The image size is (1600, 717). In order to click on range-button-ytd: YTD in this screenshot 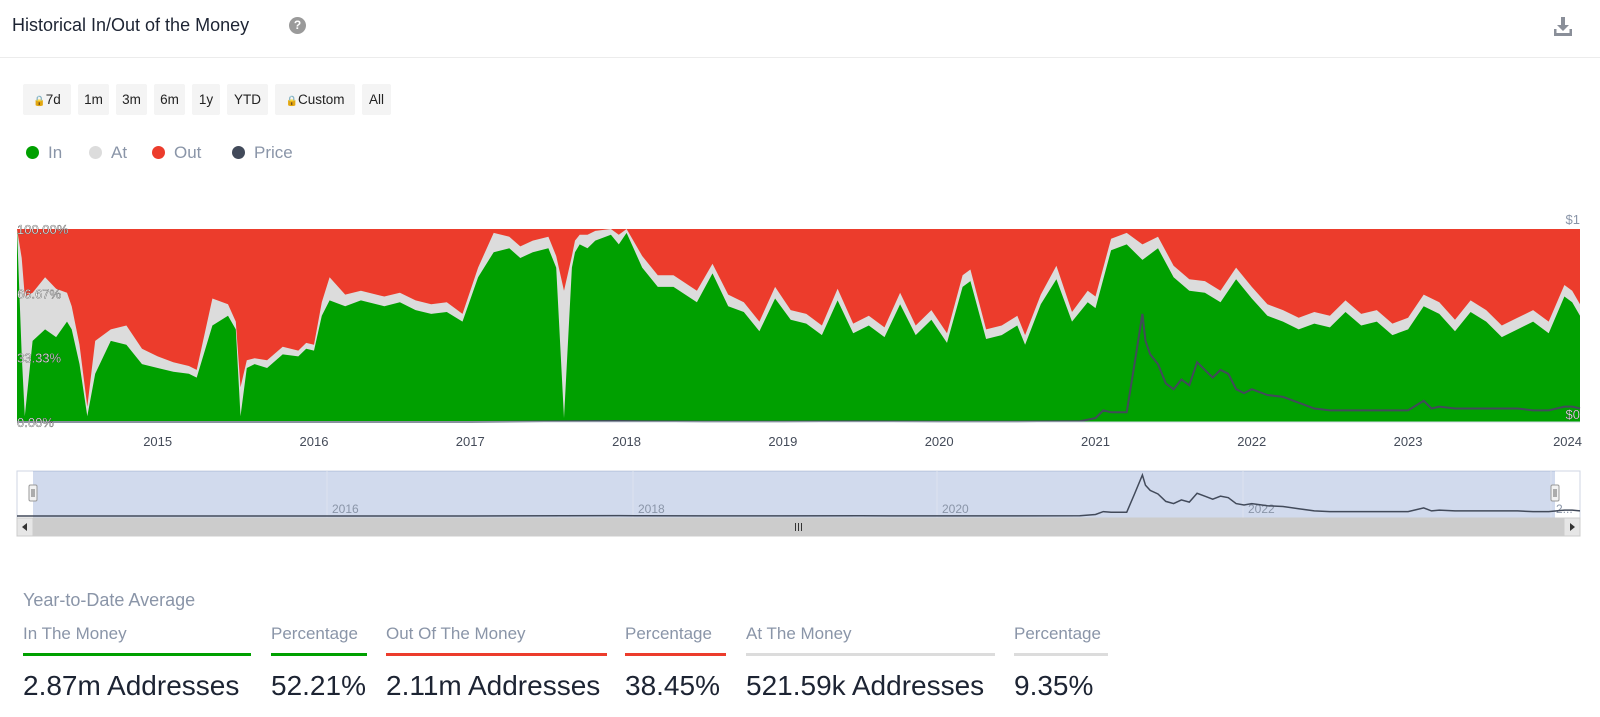, I will do `click(247, 99)`.